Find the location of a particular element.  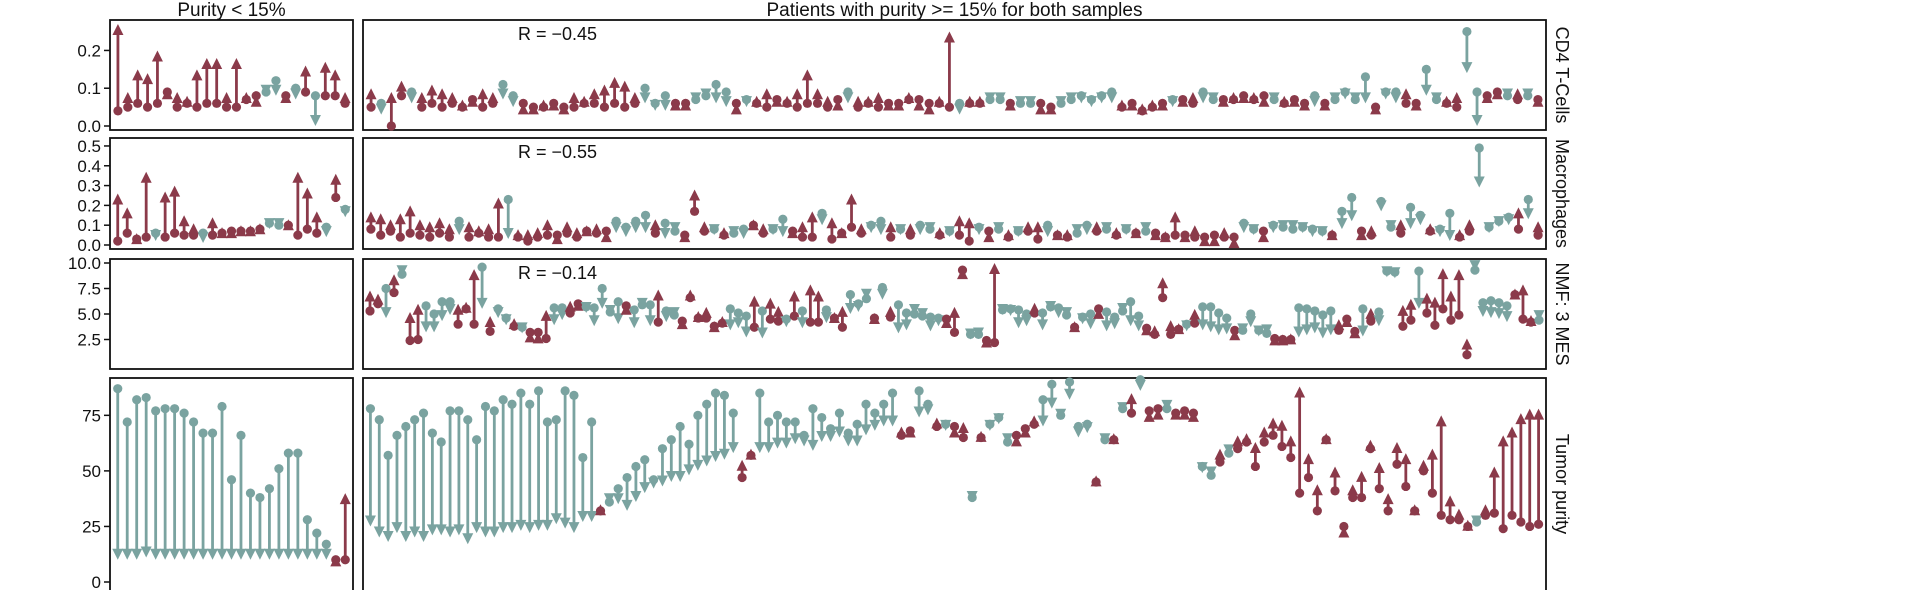

right-panel-frame is located at coordinates (954, 314).